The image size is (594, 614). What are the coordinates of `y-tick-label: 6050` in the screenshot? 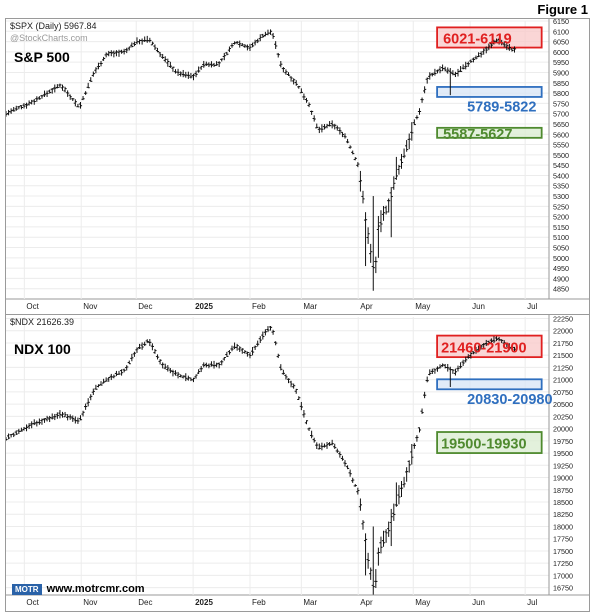 It's located at (561, 42).